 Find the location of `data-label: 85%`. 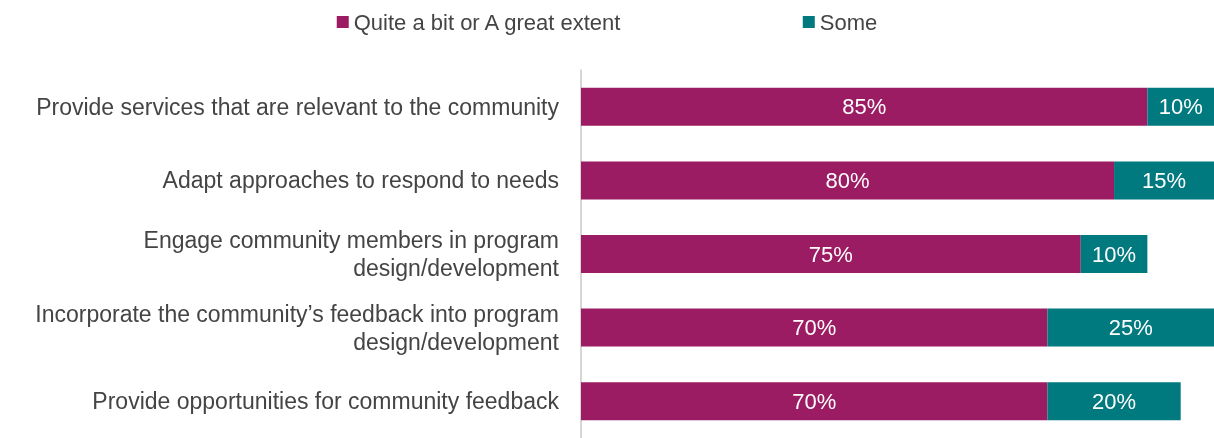

data-label: 85% is located at coordinates (864, 107).